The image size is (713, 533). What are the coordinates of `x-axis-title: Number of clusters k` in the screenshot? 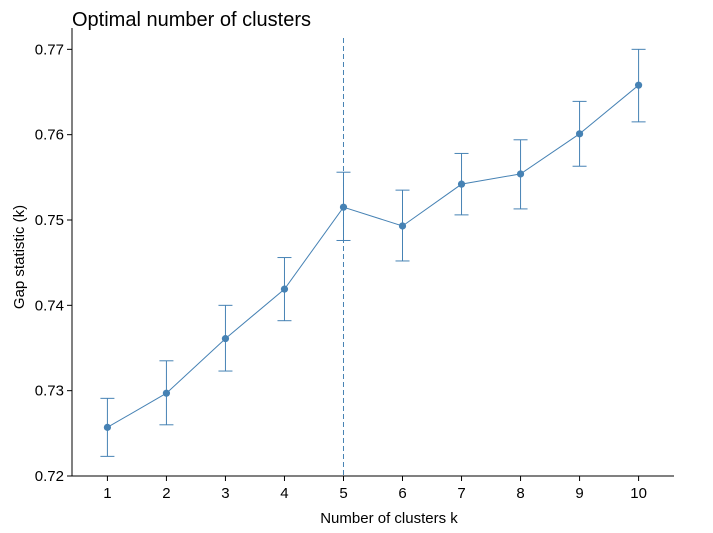 It's located at (389, 518).